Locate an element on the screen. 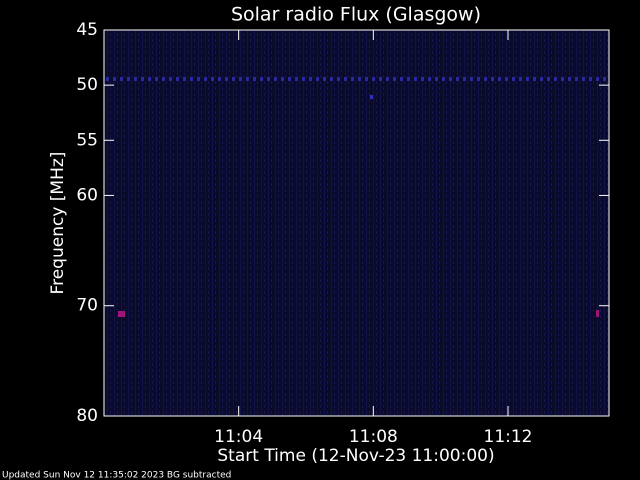 This screenshot has width=640, height=480. y-tick-label: 50 is located at coordinates (87, 85).